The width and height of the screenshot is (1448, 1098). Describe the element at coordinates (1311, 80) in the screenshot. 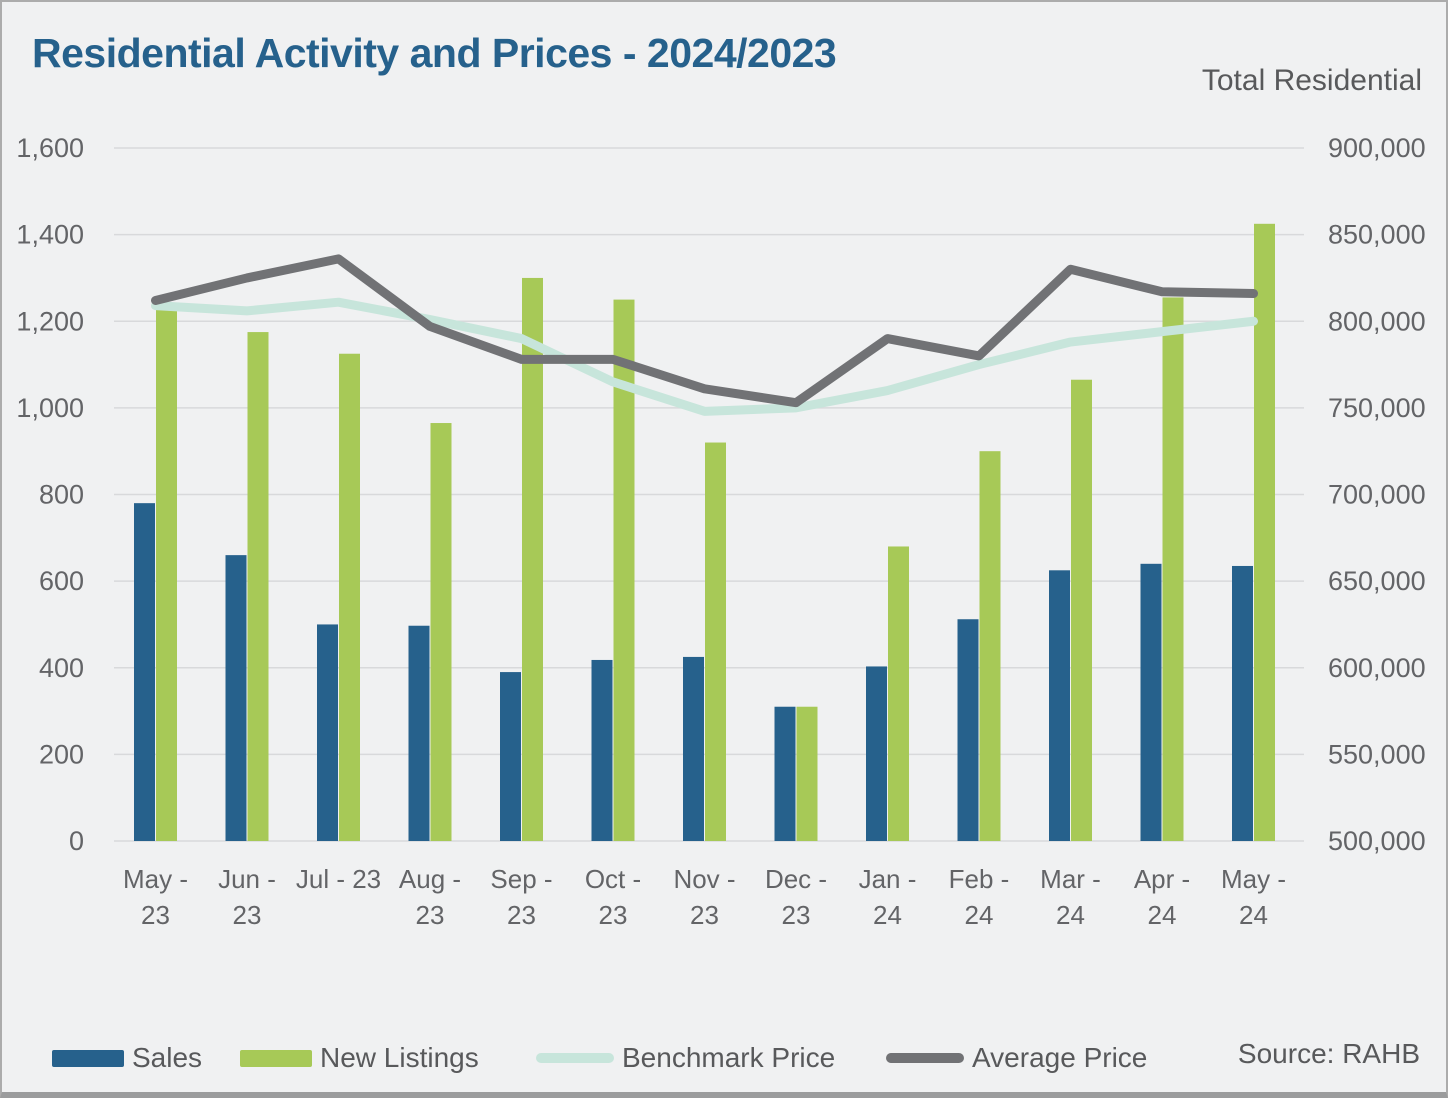

I see `right-axis-title: Total Residential` at that location.